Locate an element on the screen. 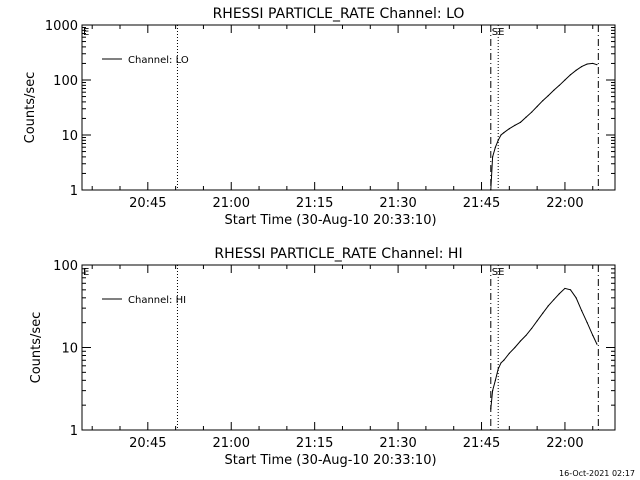 The width and height of the screenshot is (640, 480). chart-title: RHESSI PARTICLE_RATE Channel: HI is located at coordinates (338, 254).